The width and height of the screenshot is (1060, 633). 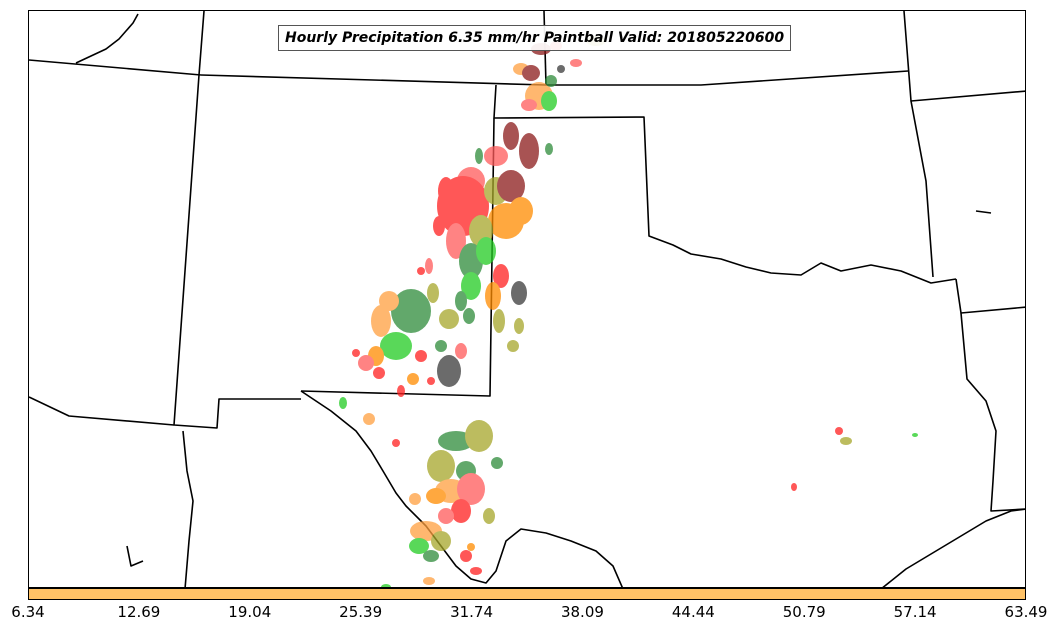 What do you see at coordinates (915, 612) in the screenshot?
I see `colorbar-tick-label: 57.14` at bounding box center [915, 612].